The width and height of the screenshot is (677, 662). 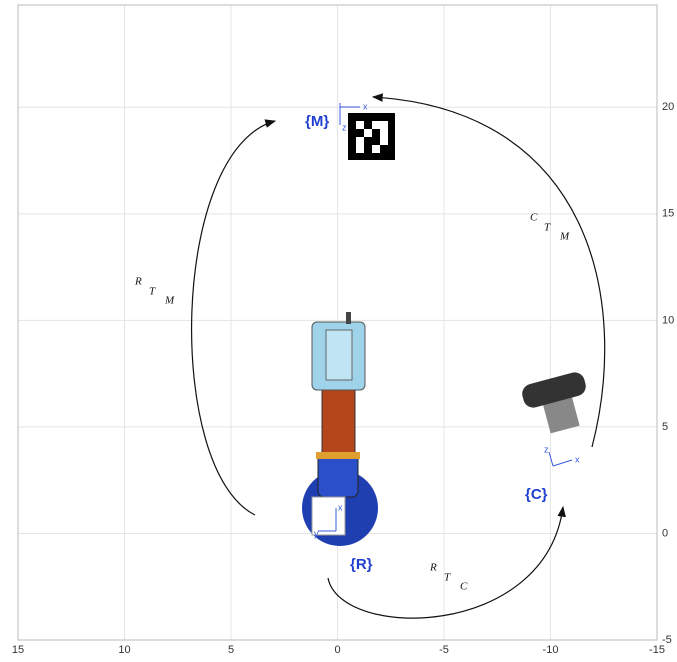 I want to click on y-tick-label: 10, so click(x=668, y=320).